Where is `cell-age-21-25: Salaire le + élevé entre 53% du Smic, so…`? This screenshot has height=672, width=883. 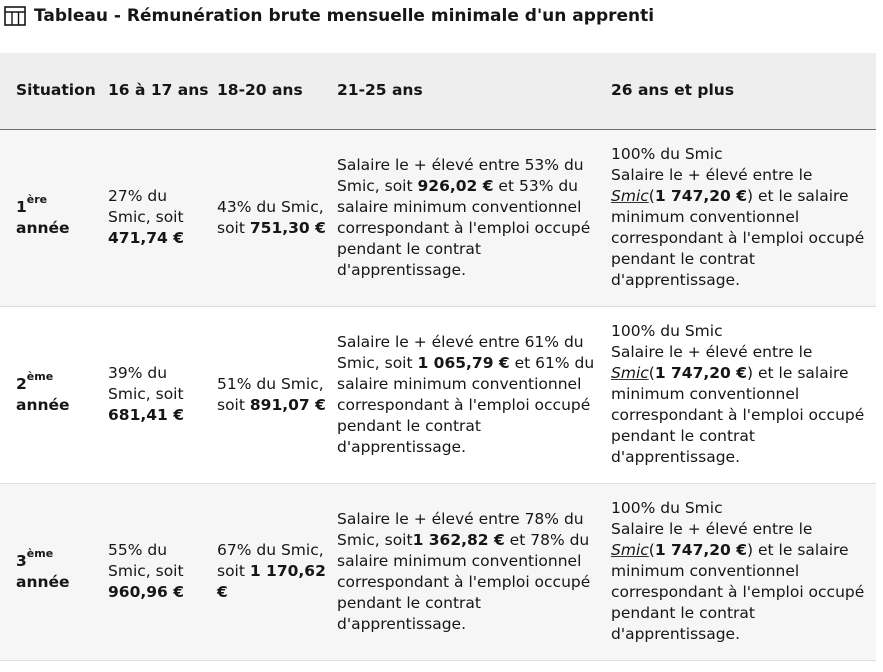 cell-age-21-25: Salaire le + élevé entre 53% du Smic, so… is located at coordinates (474, 218).